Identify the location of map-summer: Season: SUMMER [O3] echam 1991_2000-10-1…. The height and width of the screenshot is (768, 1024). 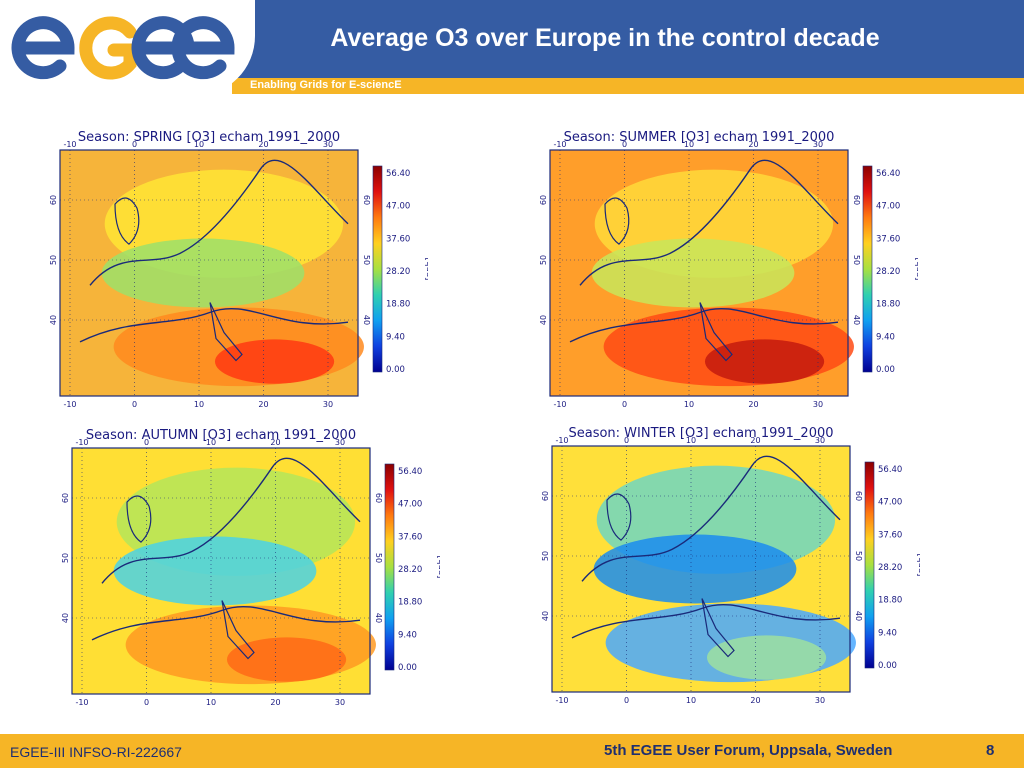
(728, 269).